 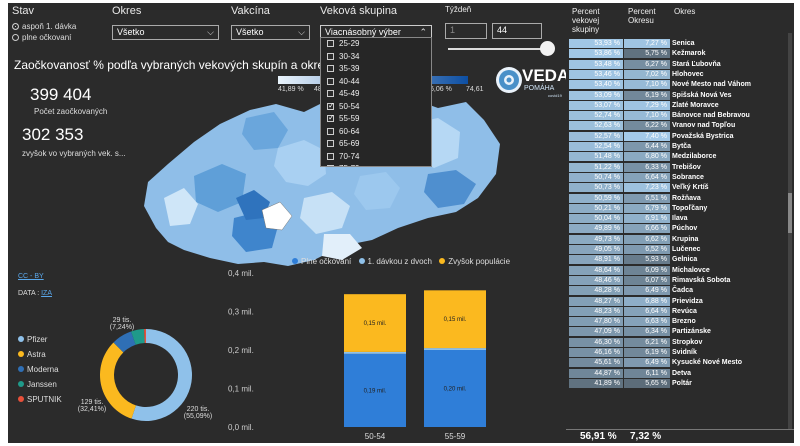 I want to click on table-row: 48,46 % 6,07 % Rimavská Sobota, so click(x=680, y=280).